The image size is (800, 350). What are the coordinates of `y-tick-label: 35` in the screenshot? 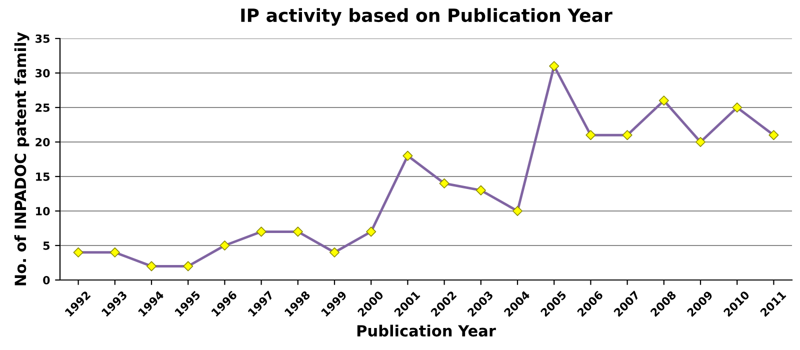 It's located at (43, 38).